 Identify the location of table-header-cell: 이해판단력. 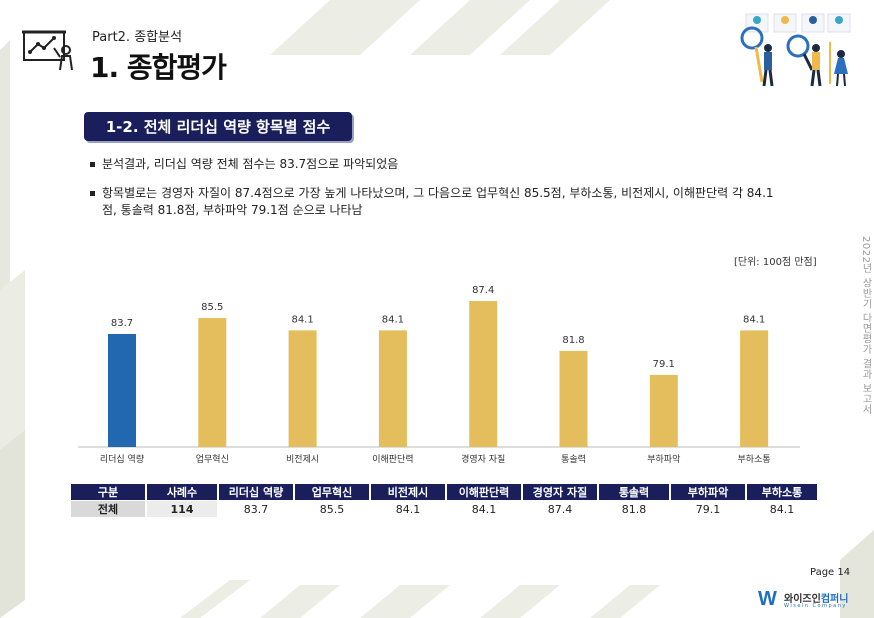
(484, 492).